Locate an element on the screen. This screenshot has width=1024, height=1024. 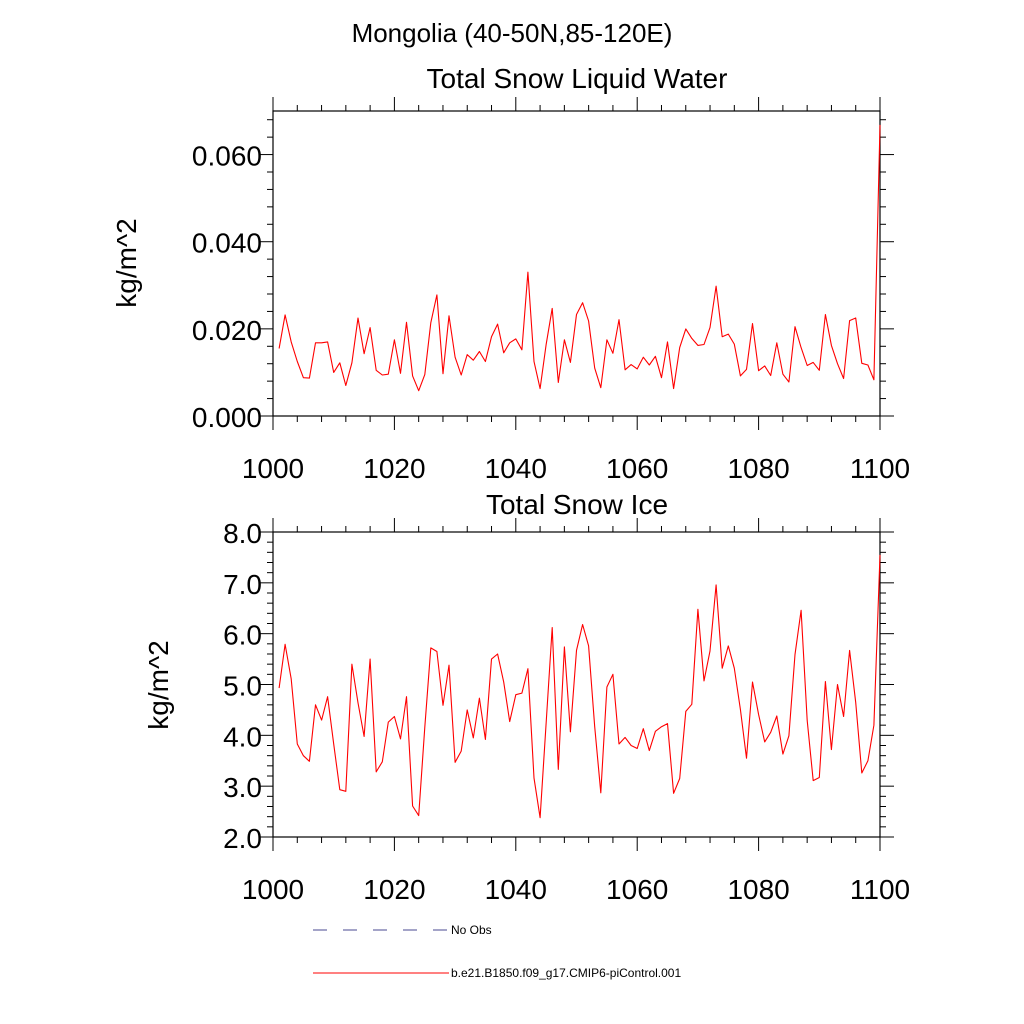
panel-1-title: Total Snow Liquid Water is located at coordinates (577, 78).